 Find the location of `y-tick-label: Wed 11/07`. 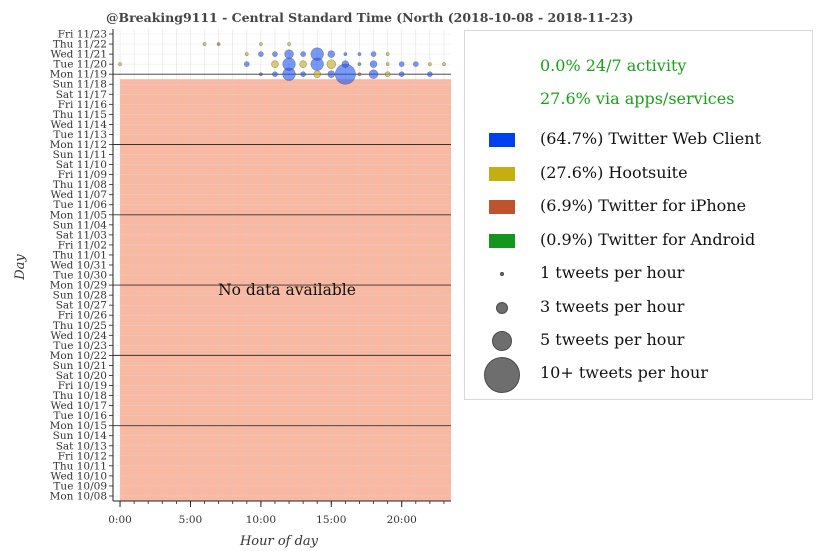

y-tick-label: Wed 11/07 is located at coordinates (79, 195).